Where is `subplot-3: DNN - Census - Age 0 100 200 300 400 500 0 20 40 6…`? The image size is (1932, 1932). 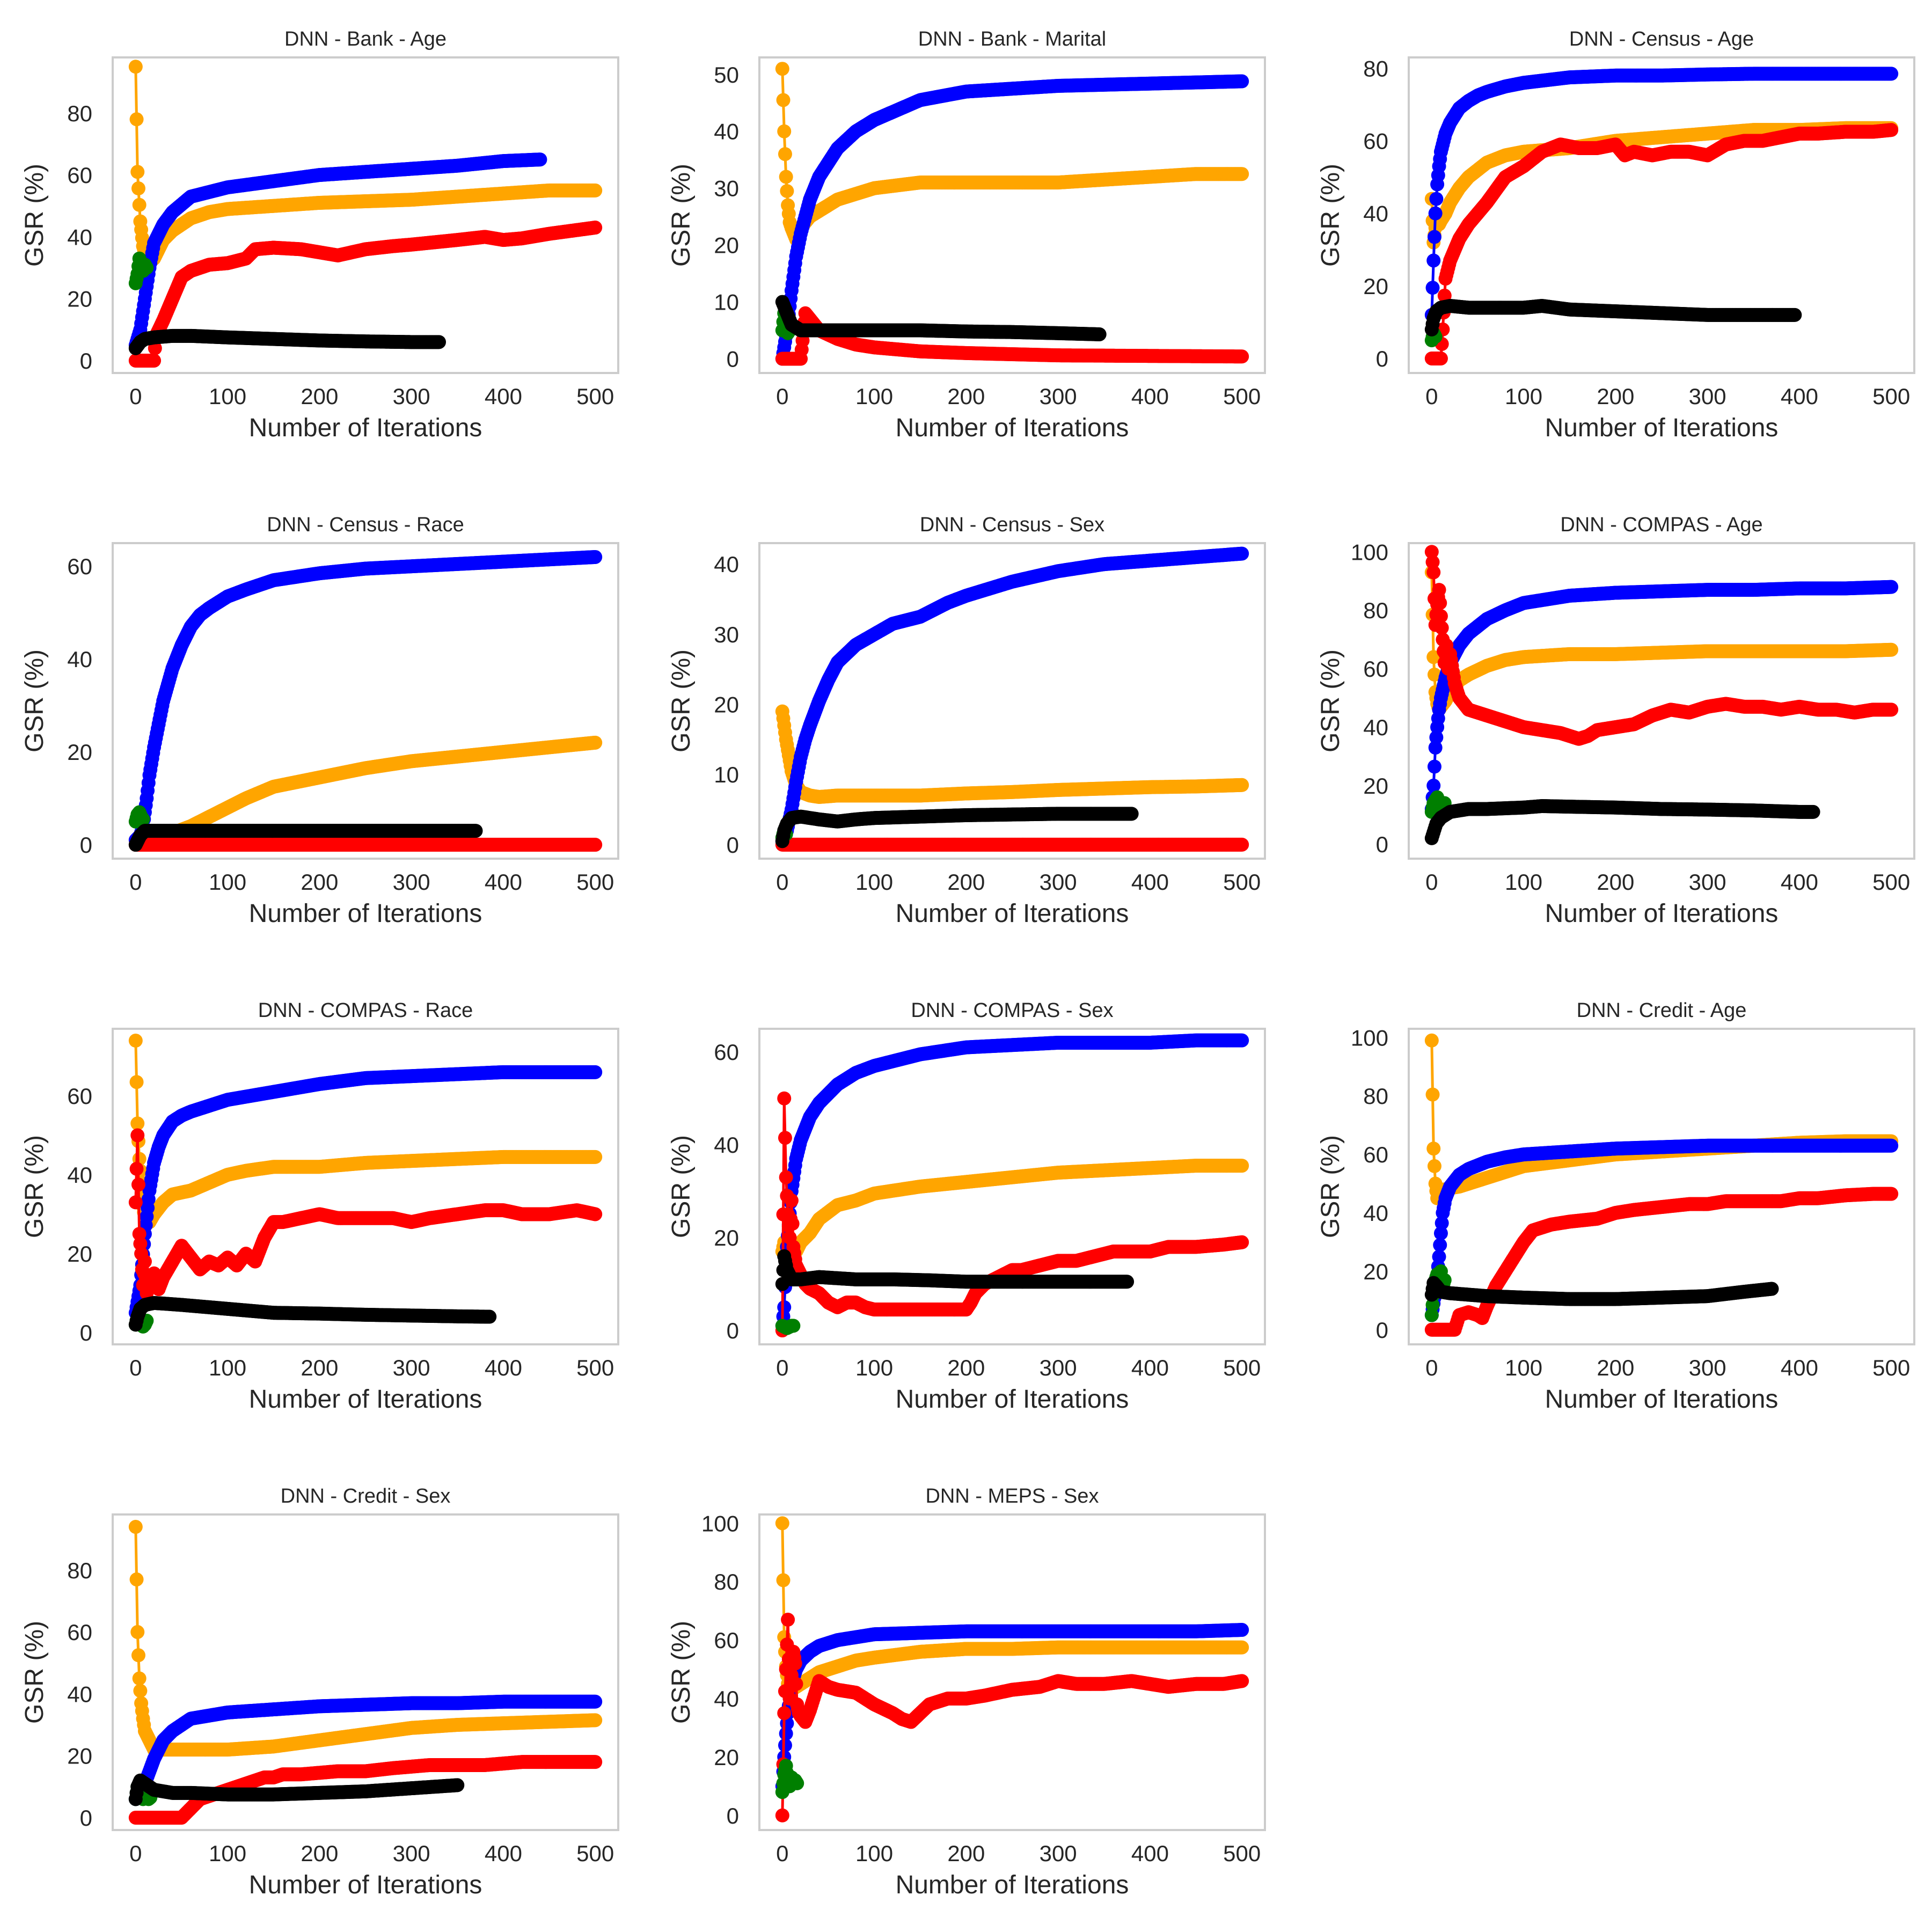 subplot-3: DNN - Census - Age 0 100 200 300 400 500 0 20 40 6… is located at coordinates (1615, 235).